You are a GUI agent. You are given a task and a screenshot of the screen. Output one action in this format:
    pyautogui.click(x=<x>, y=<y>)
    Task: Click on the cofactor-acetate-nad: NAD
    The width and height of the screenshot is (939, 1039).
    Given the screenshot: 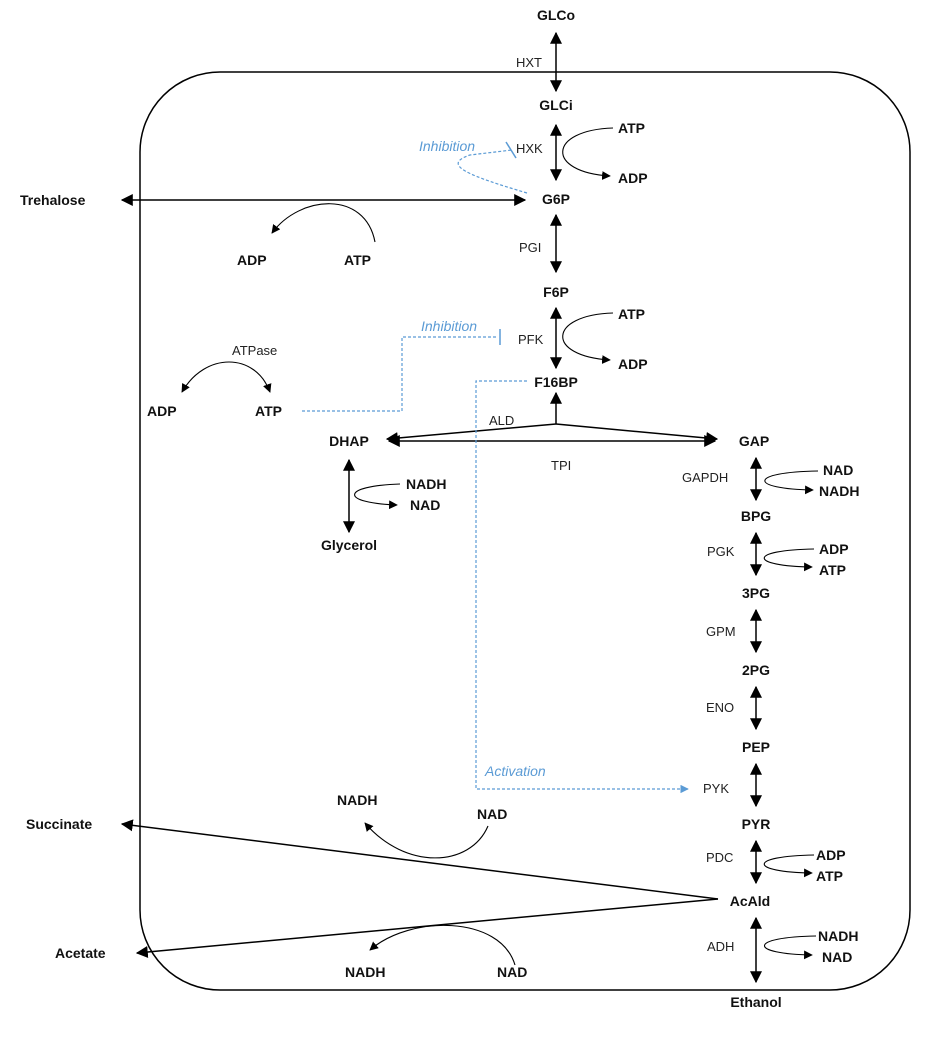 What is the action you would take?
    pyautogui.click(x=512, y=972)
    